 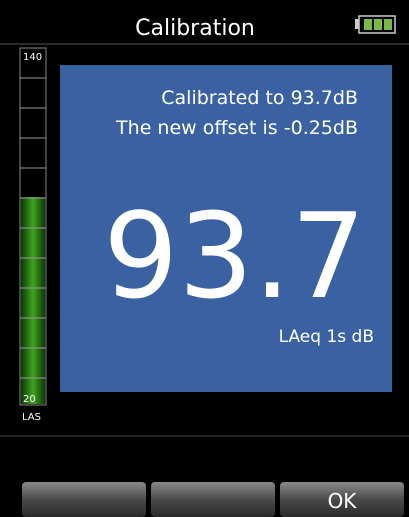 I want to click on meter-min: 20, so click(x=29, y=399).